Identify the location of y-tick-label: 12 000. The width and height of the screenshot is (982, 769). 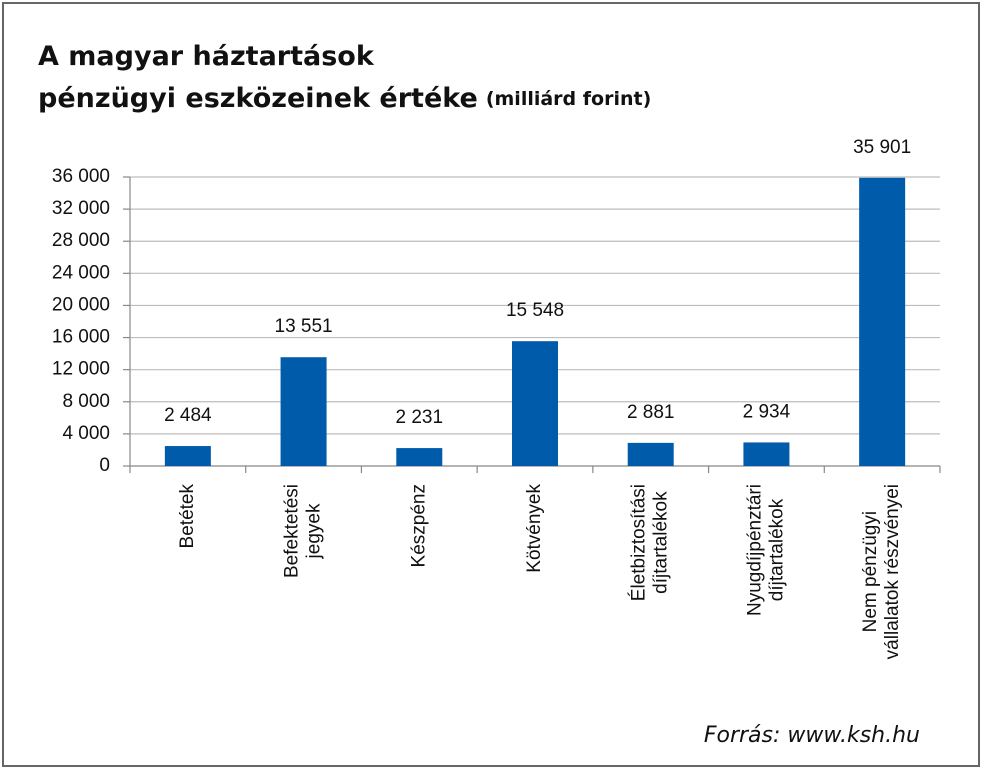
(81, 369).